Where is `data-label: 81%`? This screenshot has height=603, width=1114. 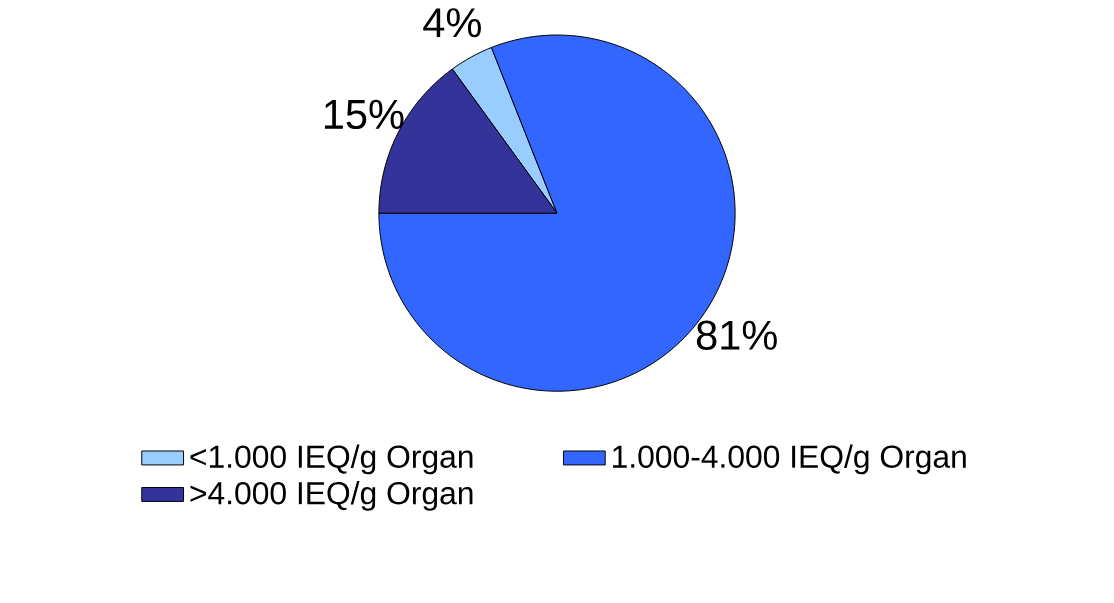 data-label: 81% is located at coordinates (736, 335).